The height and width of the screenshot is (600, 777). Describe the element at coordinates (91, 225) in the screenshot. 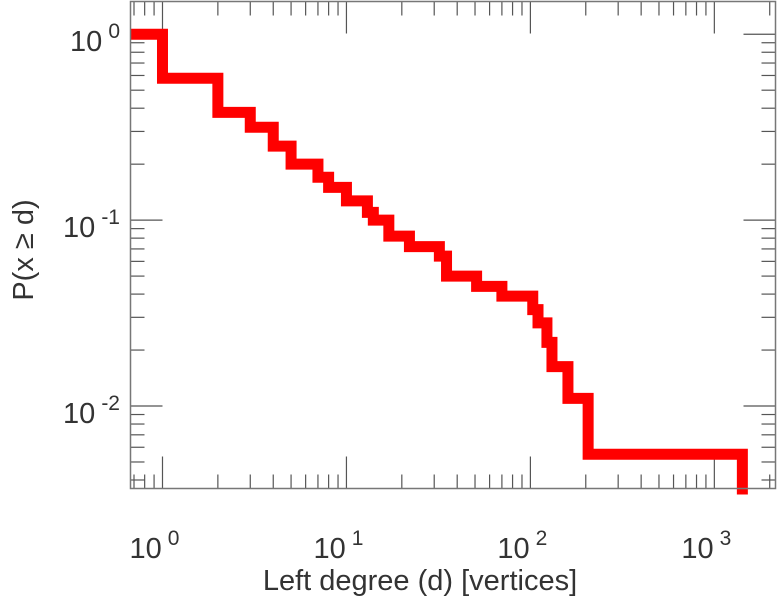

I see `y-tick-label: 10 -1` at that location.